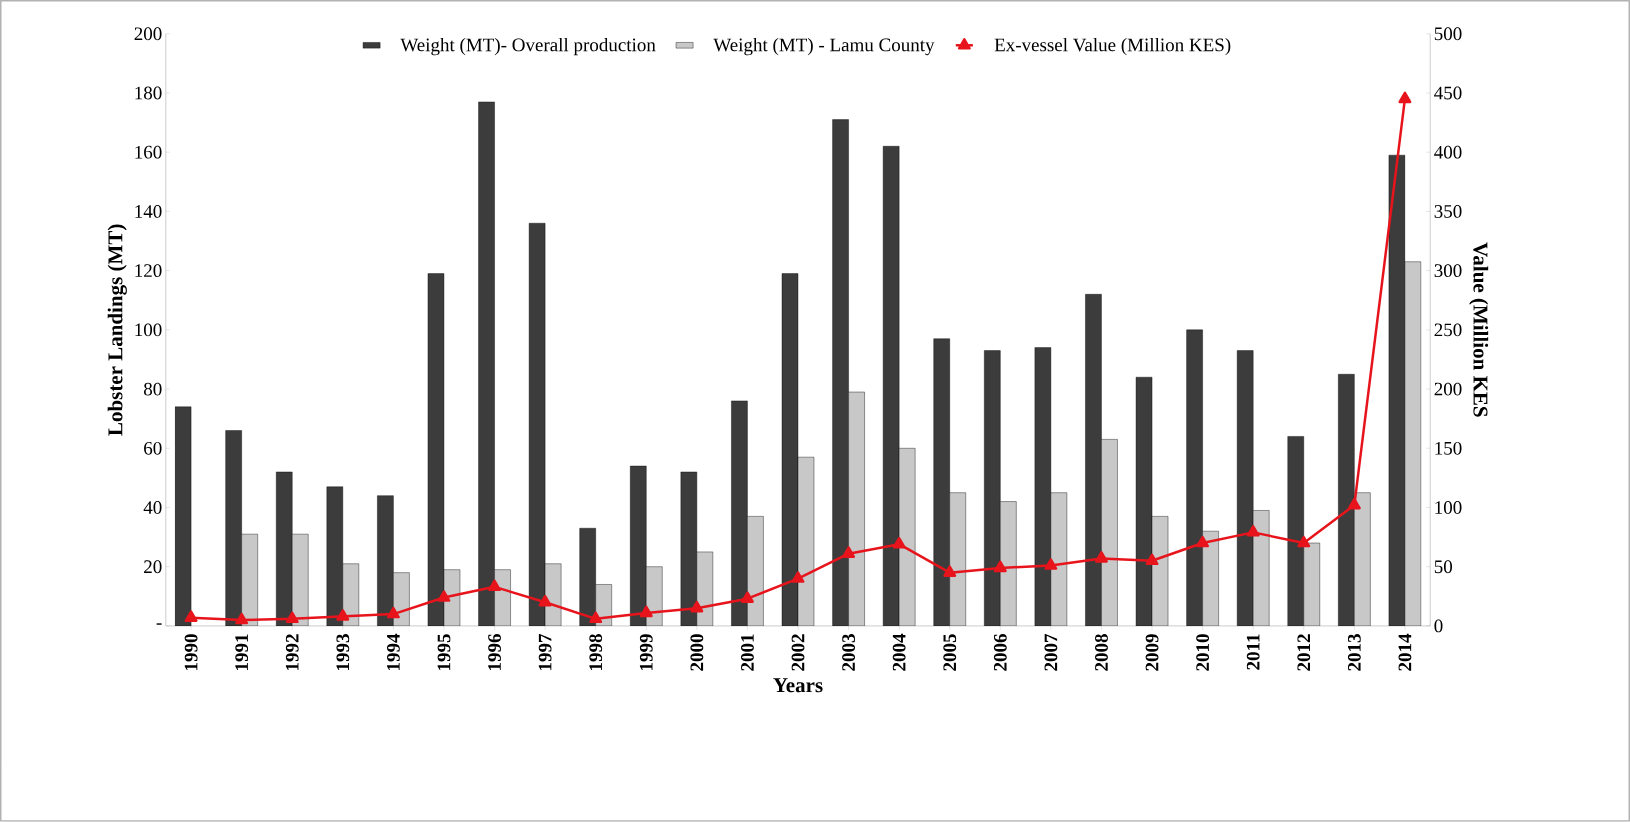  Describe the element at coordinates (1438, 626) in the screenshot. I see `y2-tick-label: 0` at that location.